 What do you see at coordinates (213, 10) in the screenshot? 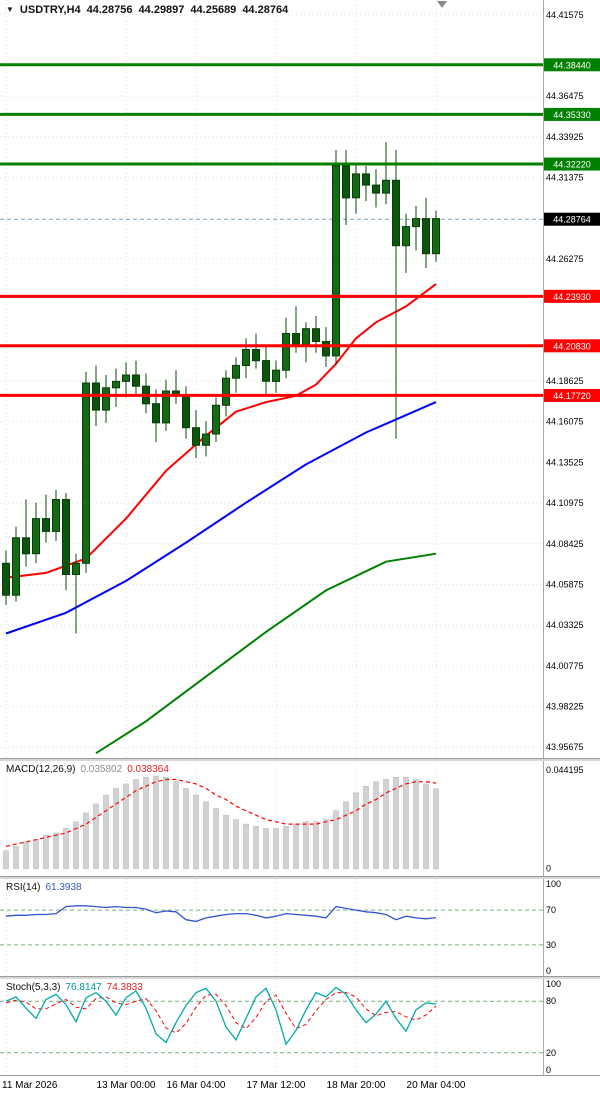
I see `ohlc-low: 44.25689` at bounding box center [213, 10].